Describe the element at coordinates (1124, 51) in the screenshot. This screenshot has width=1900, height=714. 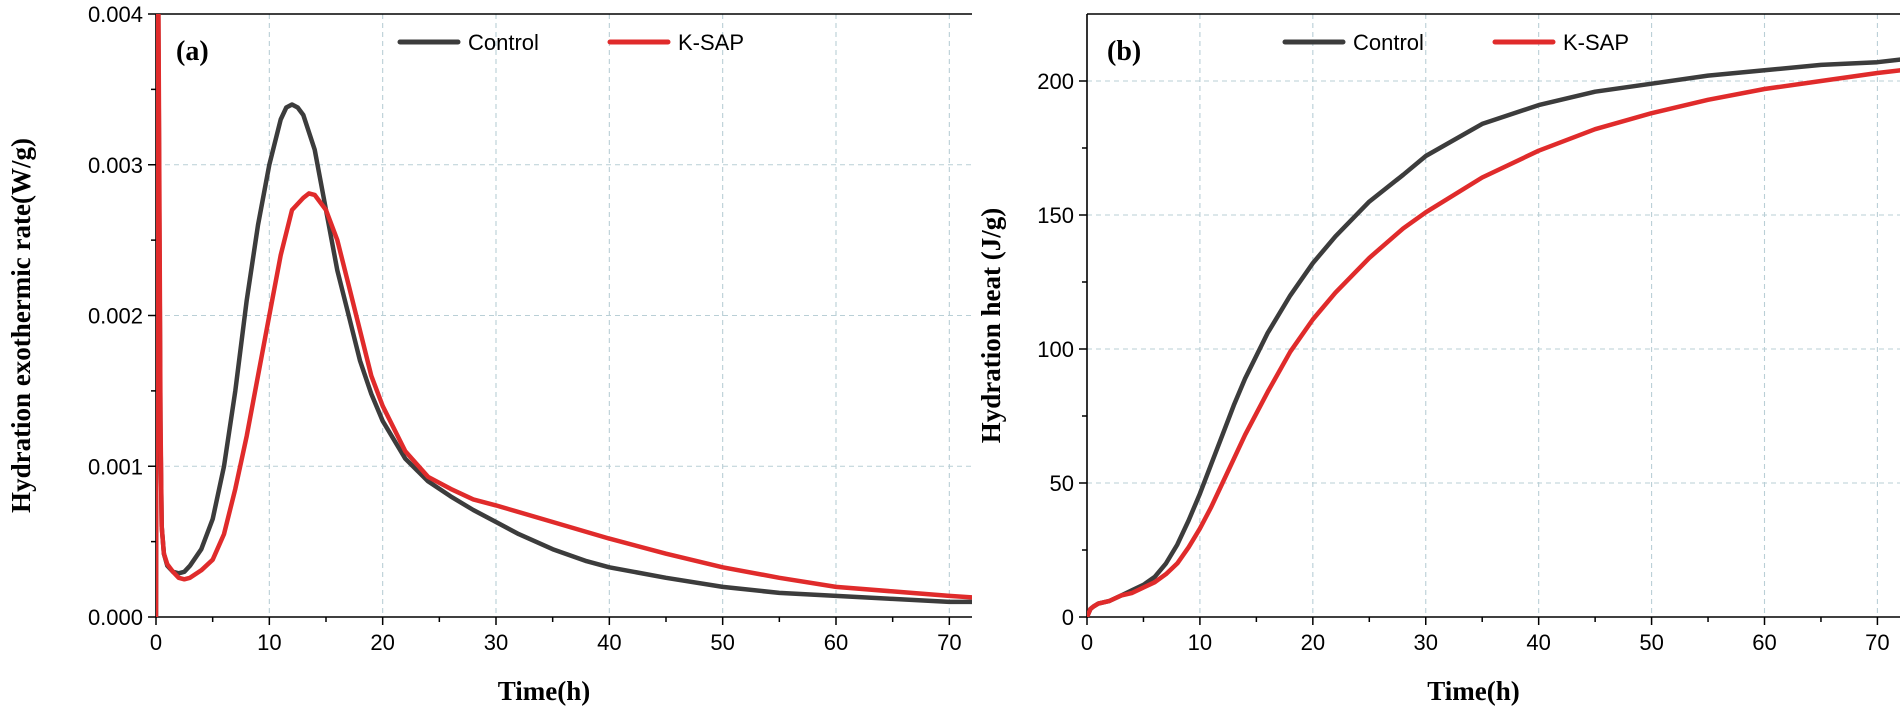
I see `panel-label: (b)` at that location.